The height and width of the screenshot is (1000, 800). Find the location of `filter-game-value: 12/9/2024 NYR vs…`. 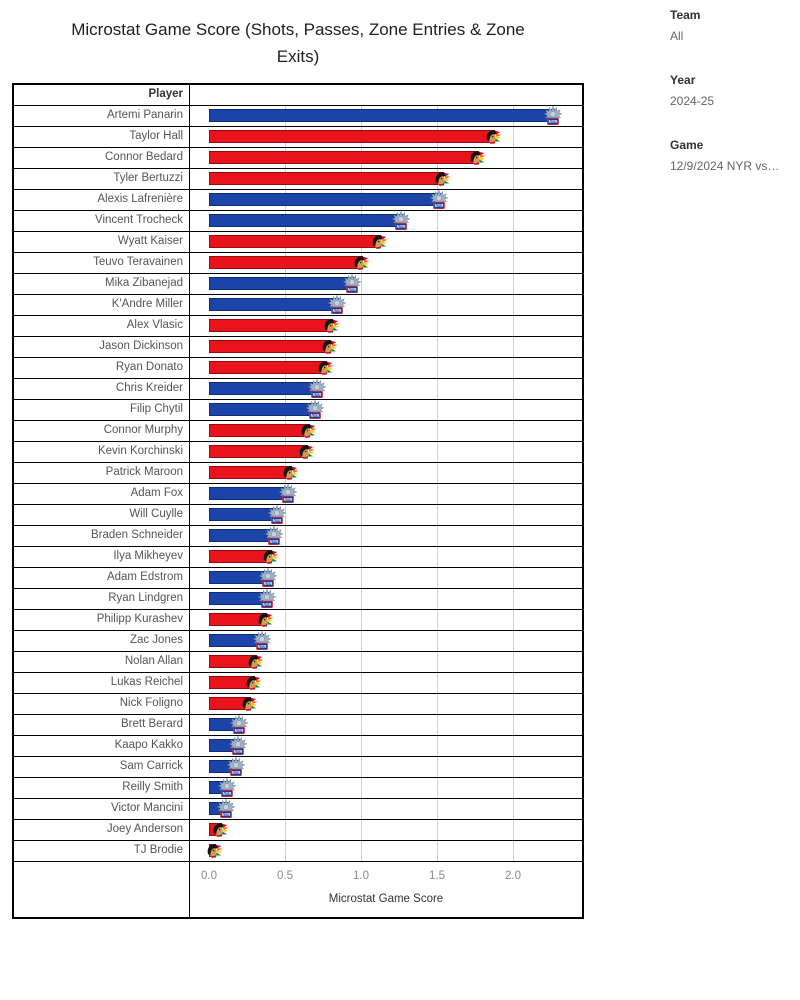

filter-game-value: 12/9/2024 NYR vs… is located at coordinates (725, 166).